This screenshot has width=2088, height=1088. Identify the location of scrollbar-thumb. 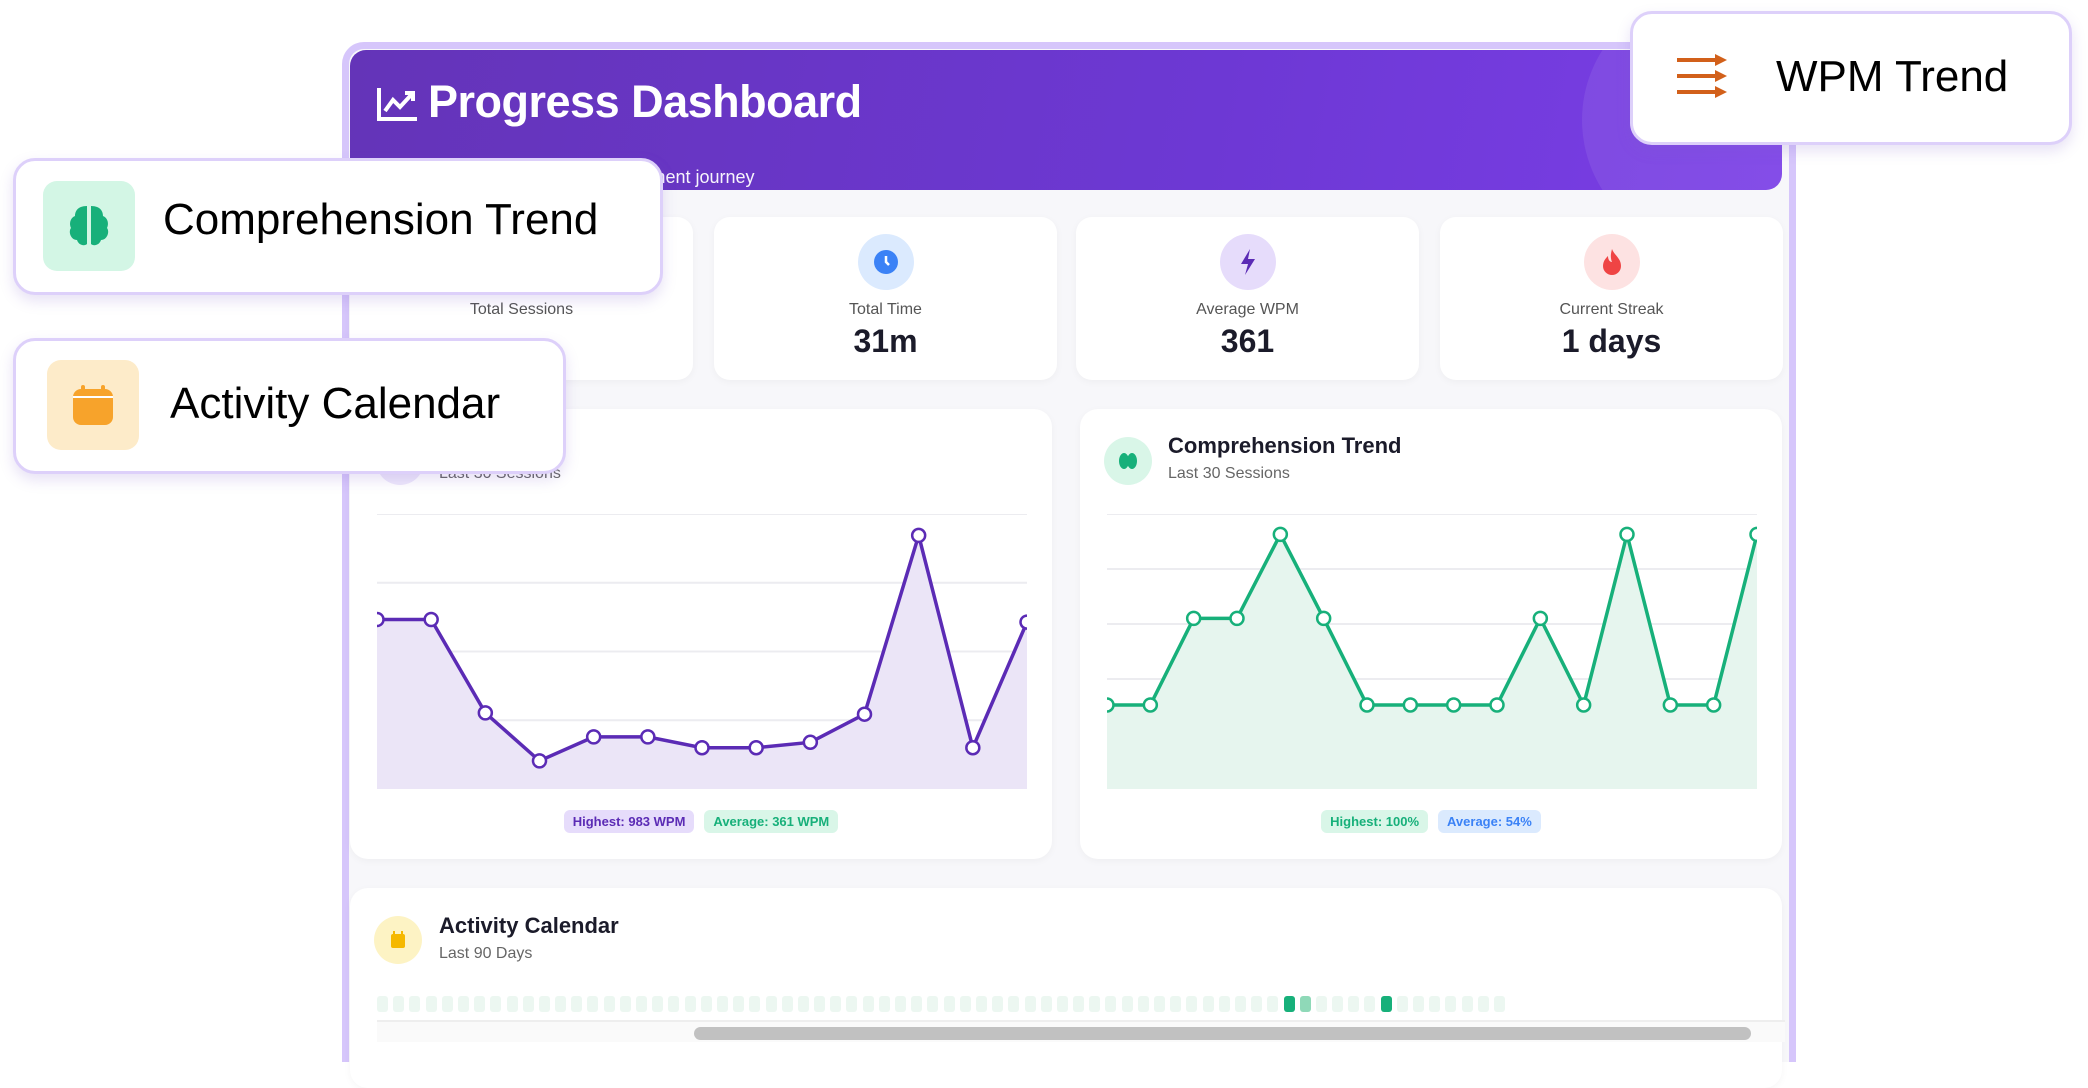
(1222, 1033).